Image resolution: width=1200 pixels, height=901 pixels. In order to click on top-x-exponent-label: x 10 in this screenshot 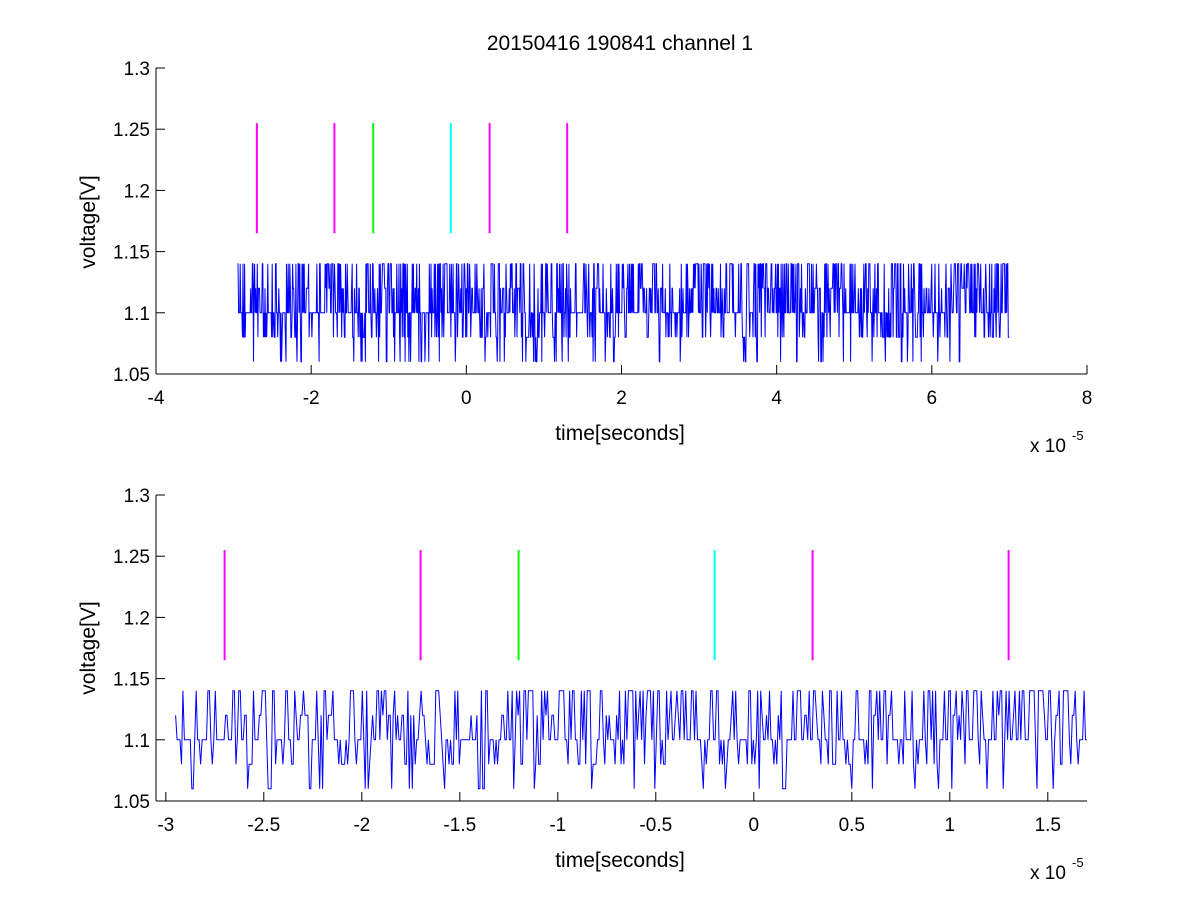, I will do `click(1048, 446)`.